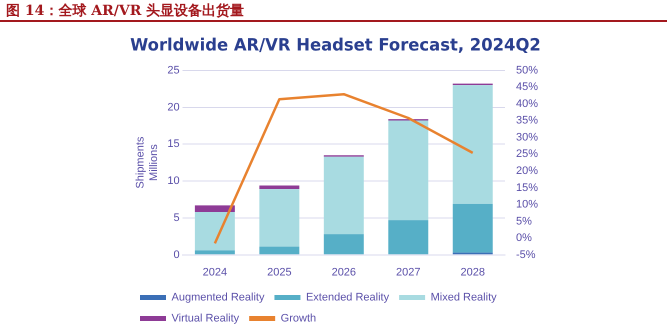 This screenshot has width=671, height=334. I want to click on y2-tick-label: 35%, so click(527, 120).